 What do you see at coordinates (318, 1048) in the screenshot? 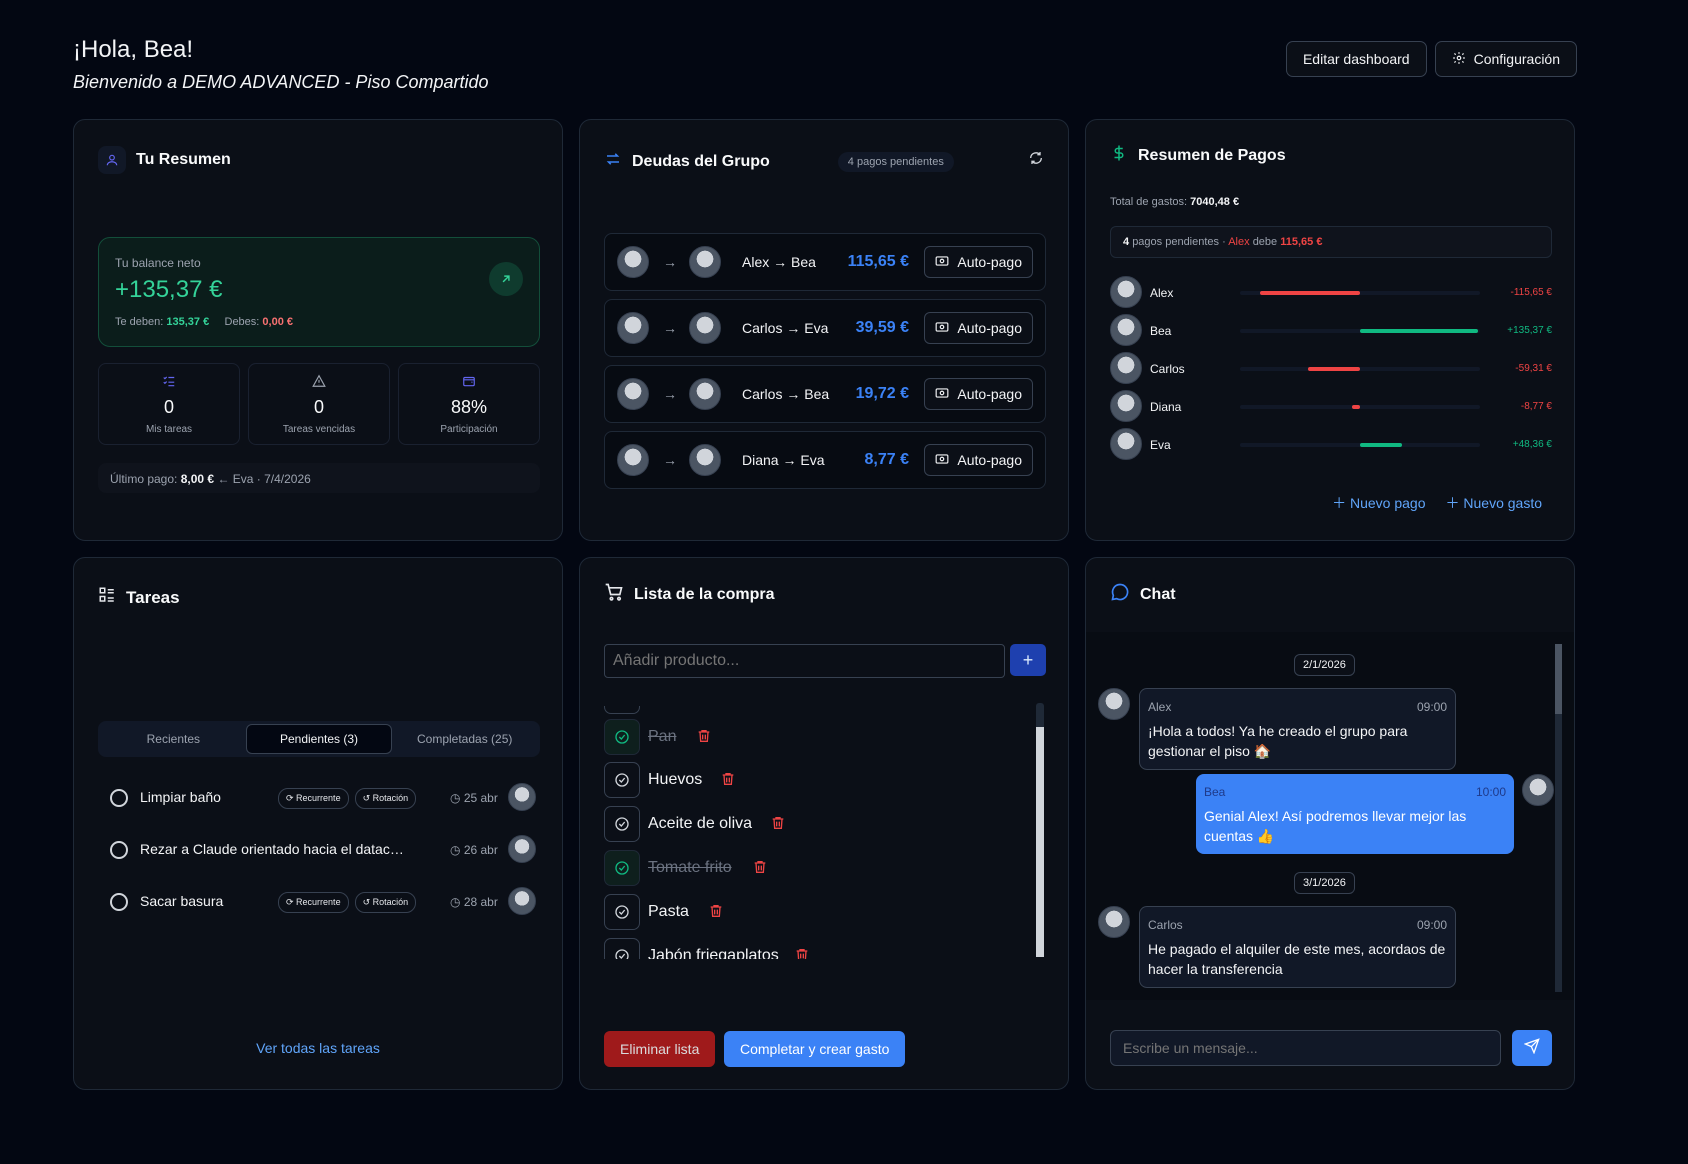
I see `view-all-tasks-link: Ver todas las tareas` at bounding box center [318, 1048].